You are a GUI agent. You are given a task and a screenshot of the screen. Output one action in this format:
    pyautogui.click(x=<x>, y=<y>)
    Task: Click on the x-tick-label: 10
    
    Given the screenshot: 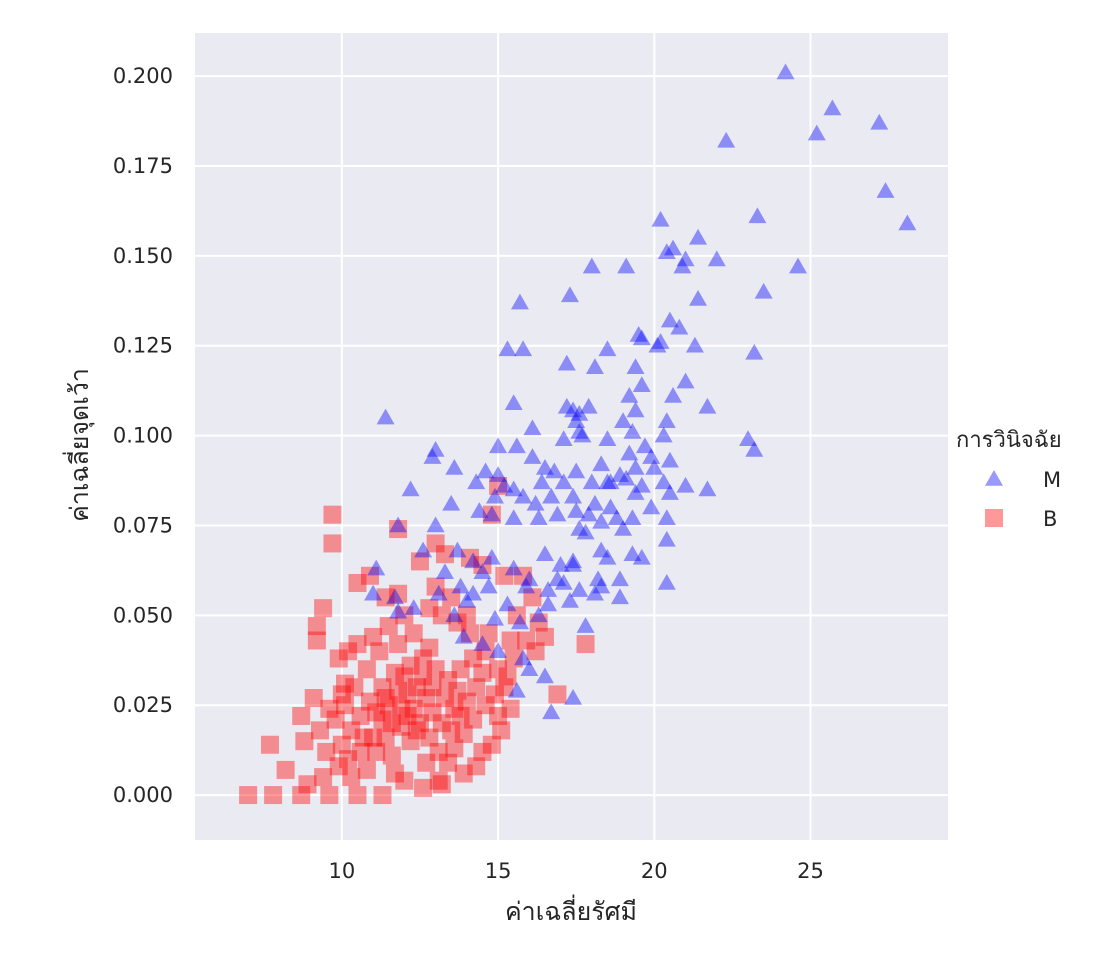 What is the action you would take?
    pyautogui.click(x=341, y=871)
    